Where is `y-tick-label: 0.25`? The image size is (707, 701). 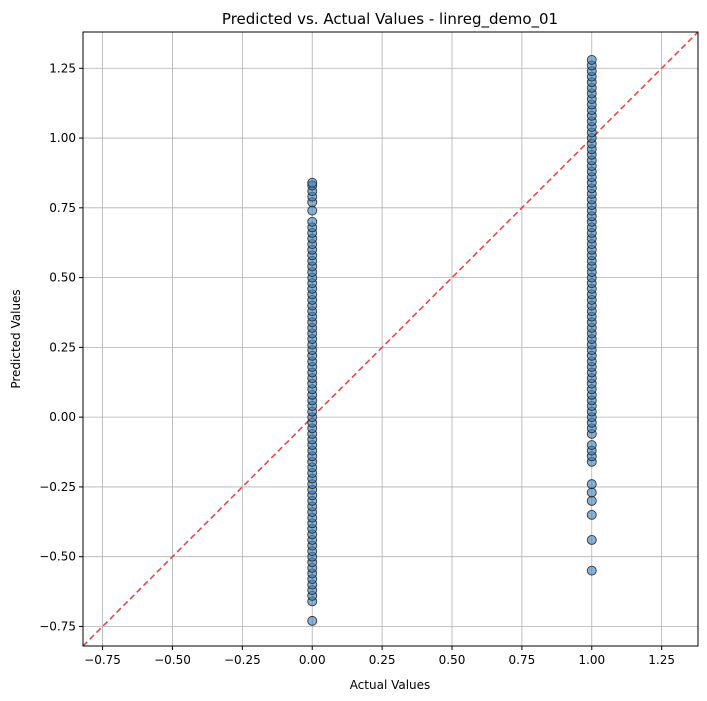 y-tick-label: 0.25 is located at coordinates (62, 347).